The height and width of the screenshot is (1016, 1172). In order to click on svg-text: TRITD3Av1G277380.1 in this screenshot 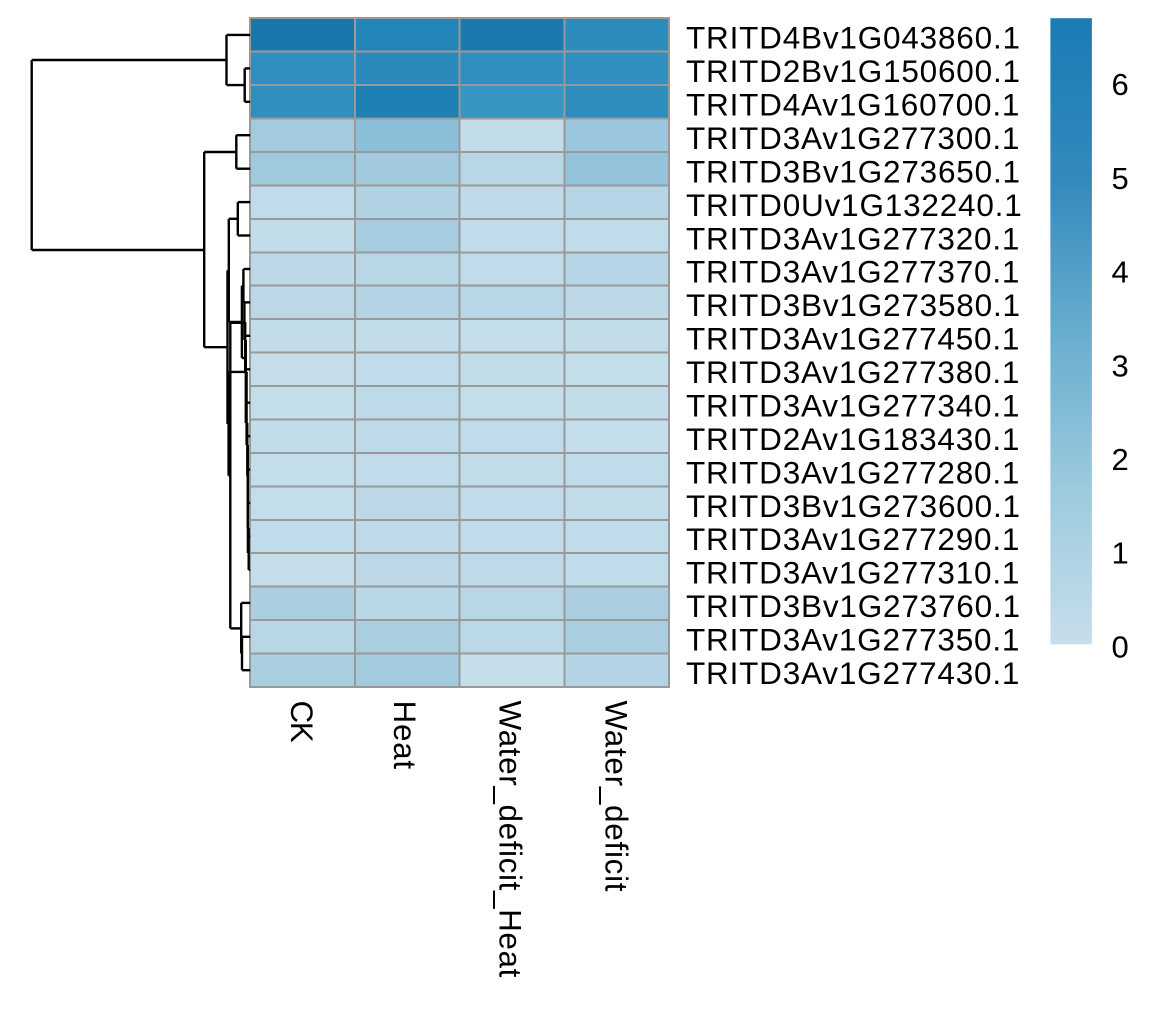, I will do `click(853, 372)`.